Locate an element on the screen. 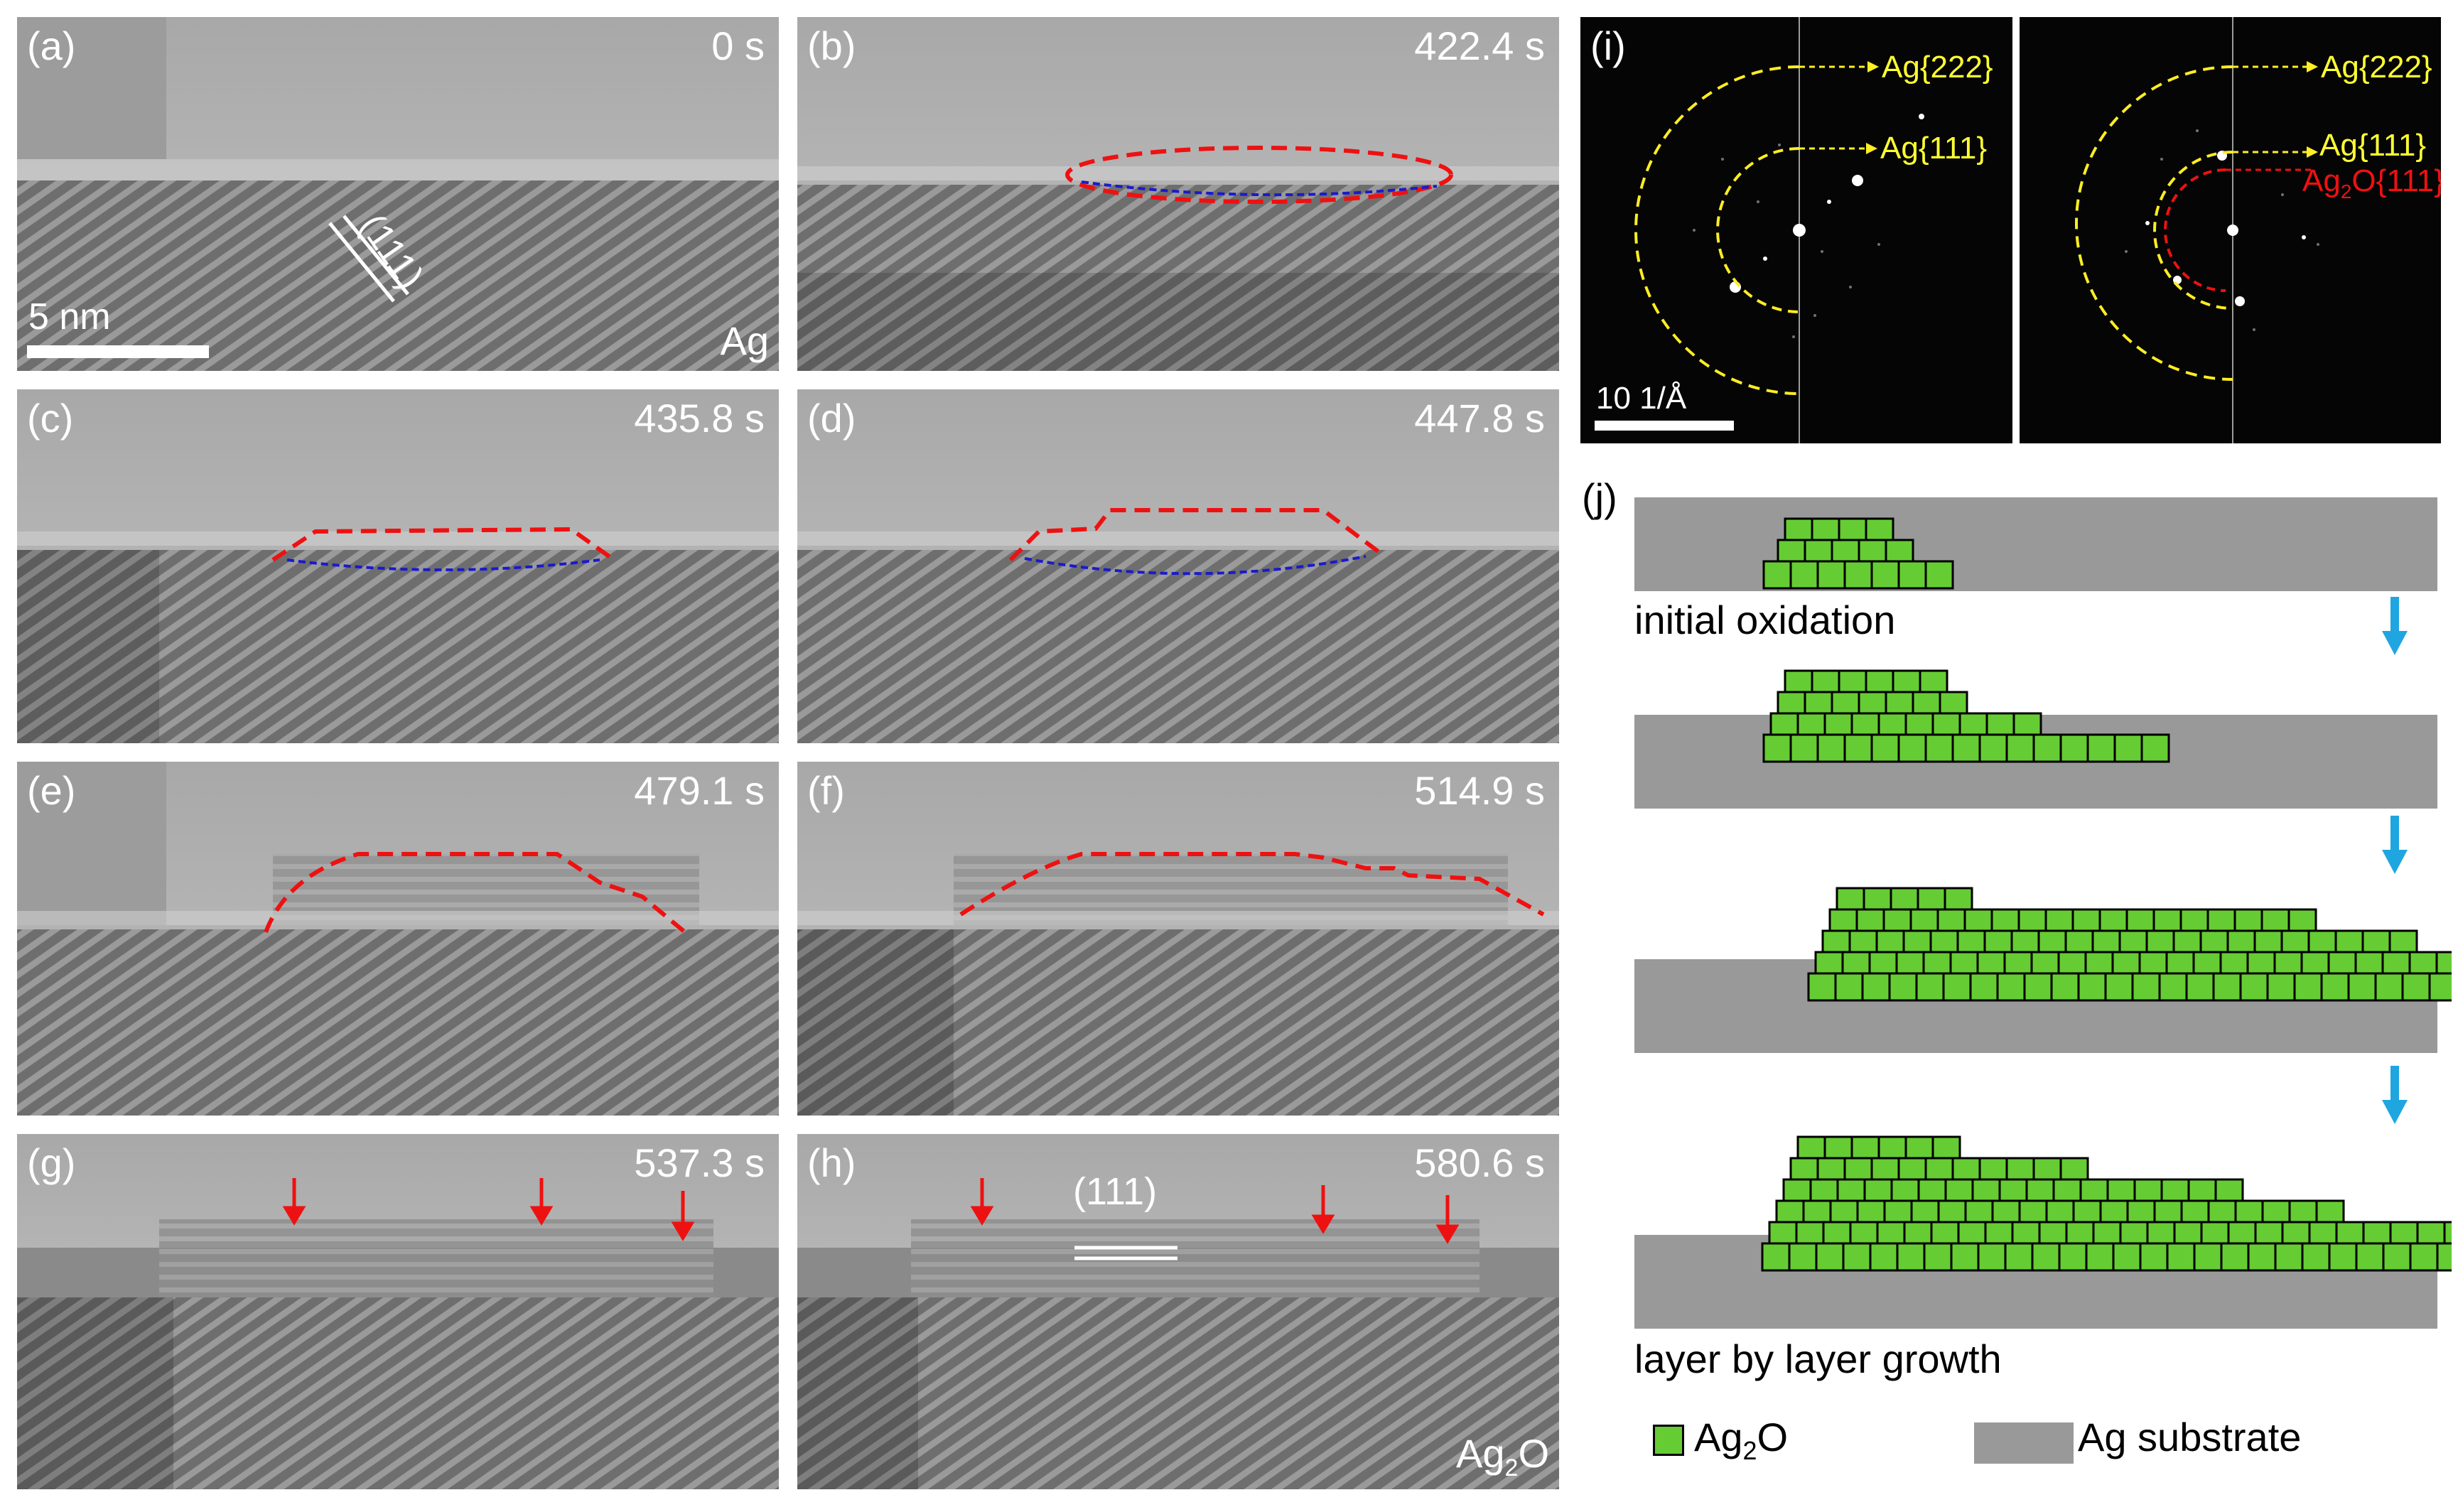 This screenshot has height=1512, width=2458. fft-scale-label: 10 1/Å is located at coordinates (1641, 398).